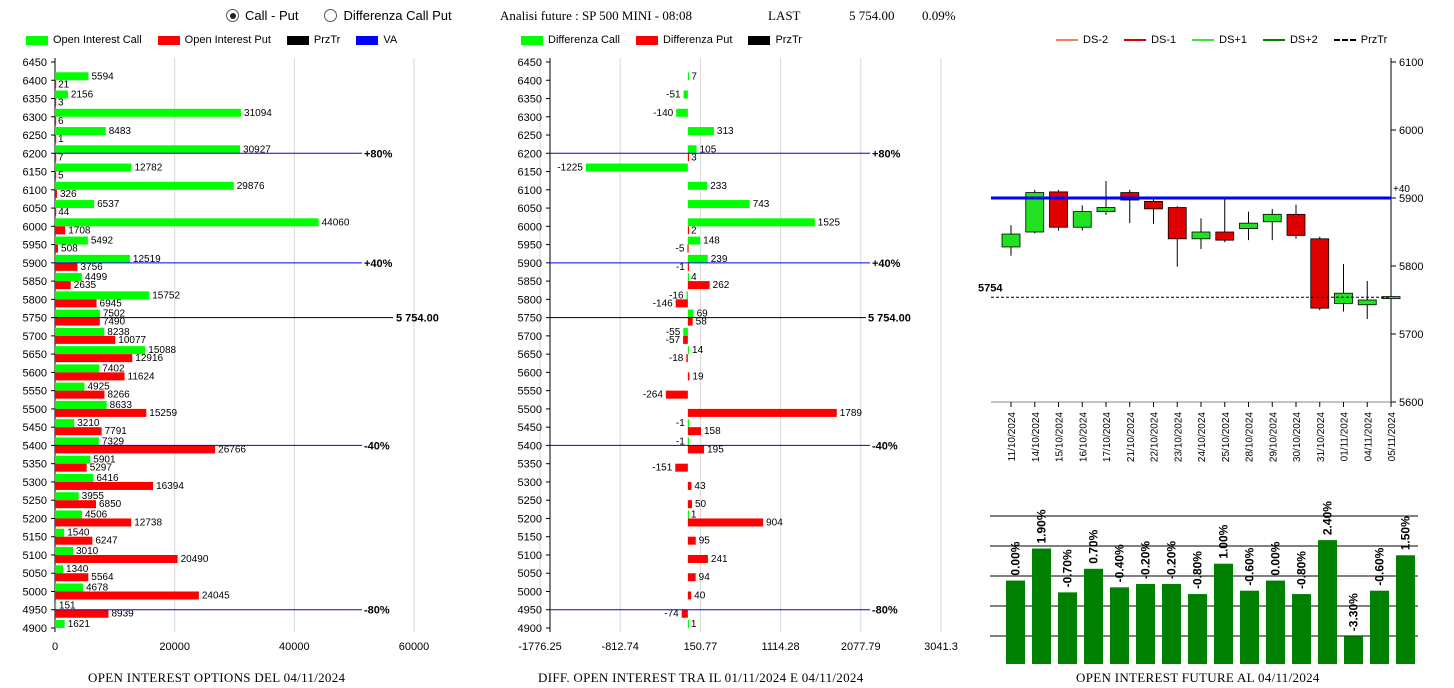  What do you see at coordinates (711, 241) in the screenshot?
I see `bar-value-label: 148` at bounding box center [711, 241].